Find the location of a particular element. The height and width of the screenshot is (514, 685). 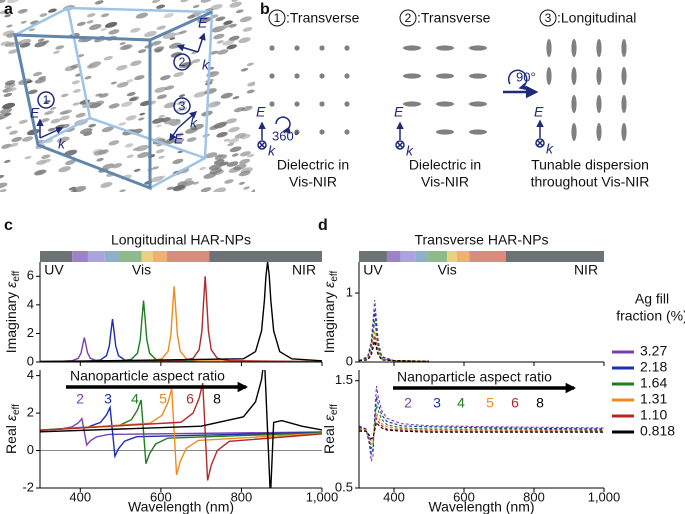

mode-number: 2 is located at coordinates (182, 62).